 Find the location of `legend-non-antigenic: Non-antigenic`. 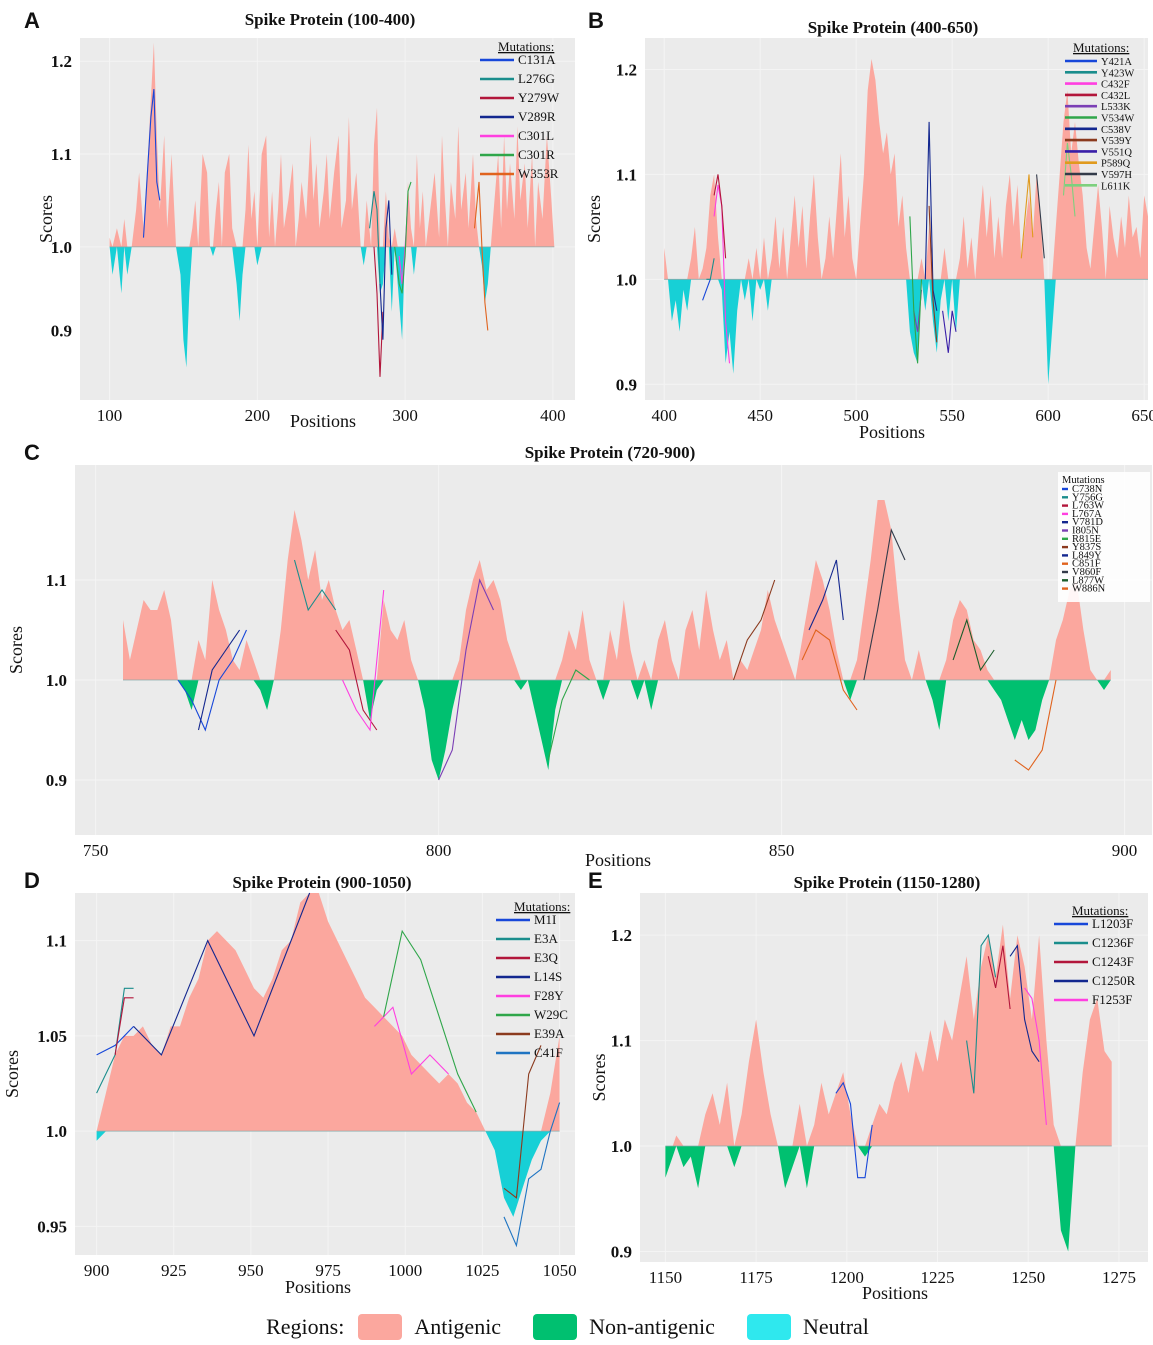

legend-non-antigenic: Non-antigenic is located at coordinates (624, 1327).